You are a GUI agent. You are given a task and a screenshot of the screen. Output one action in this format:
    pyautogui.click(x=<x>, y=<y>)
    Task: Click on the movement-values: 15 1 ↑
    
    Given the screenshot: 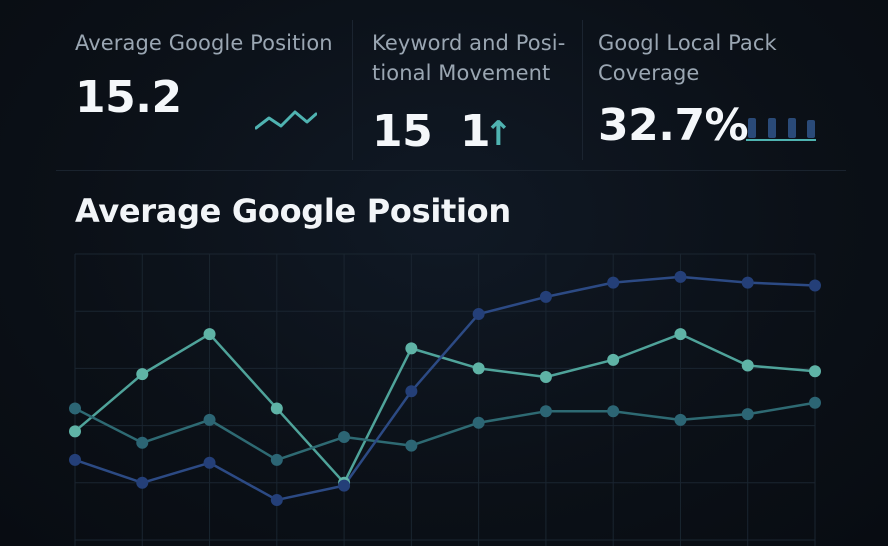 What is the action you would take?
    pyautogui.click(x=472, y=128)
    